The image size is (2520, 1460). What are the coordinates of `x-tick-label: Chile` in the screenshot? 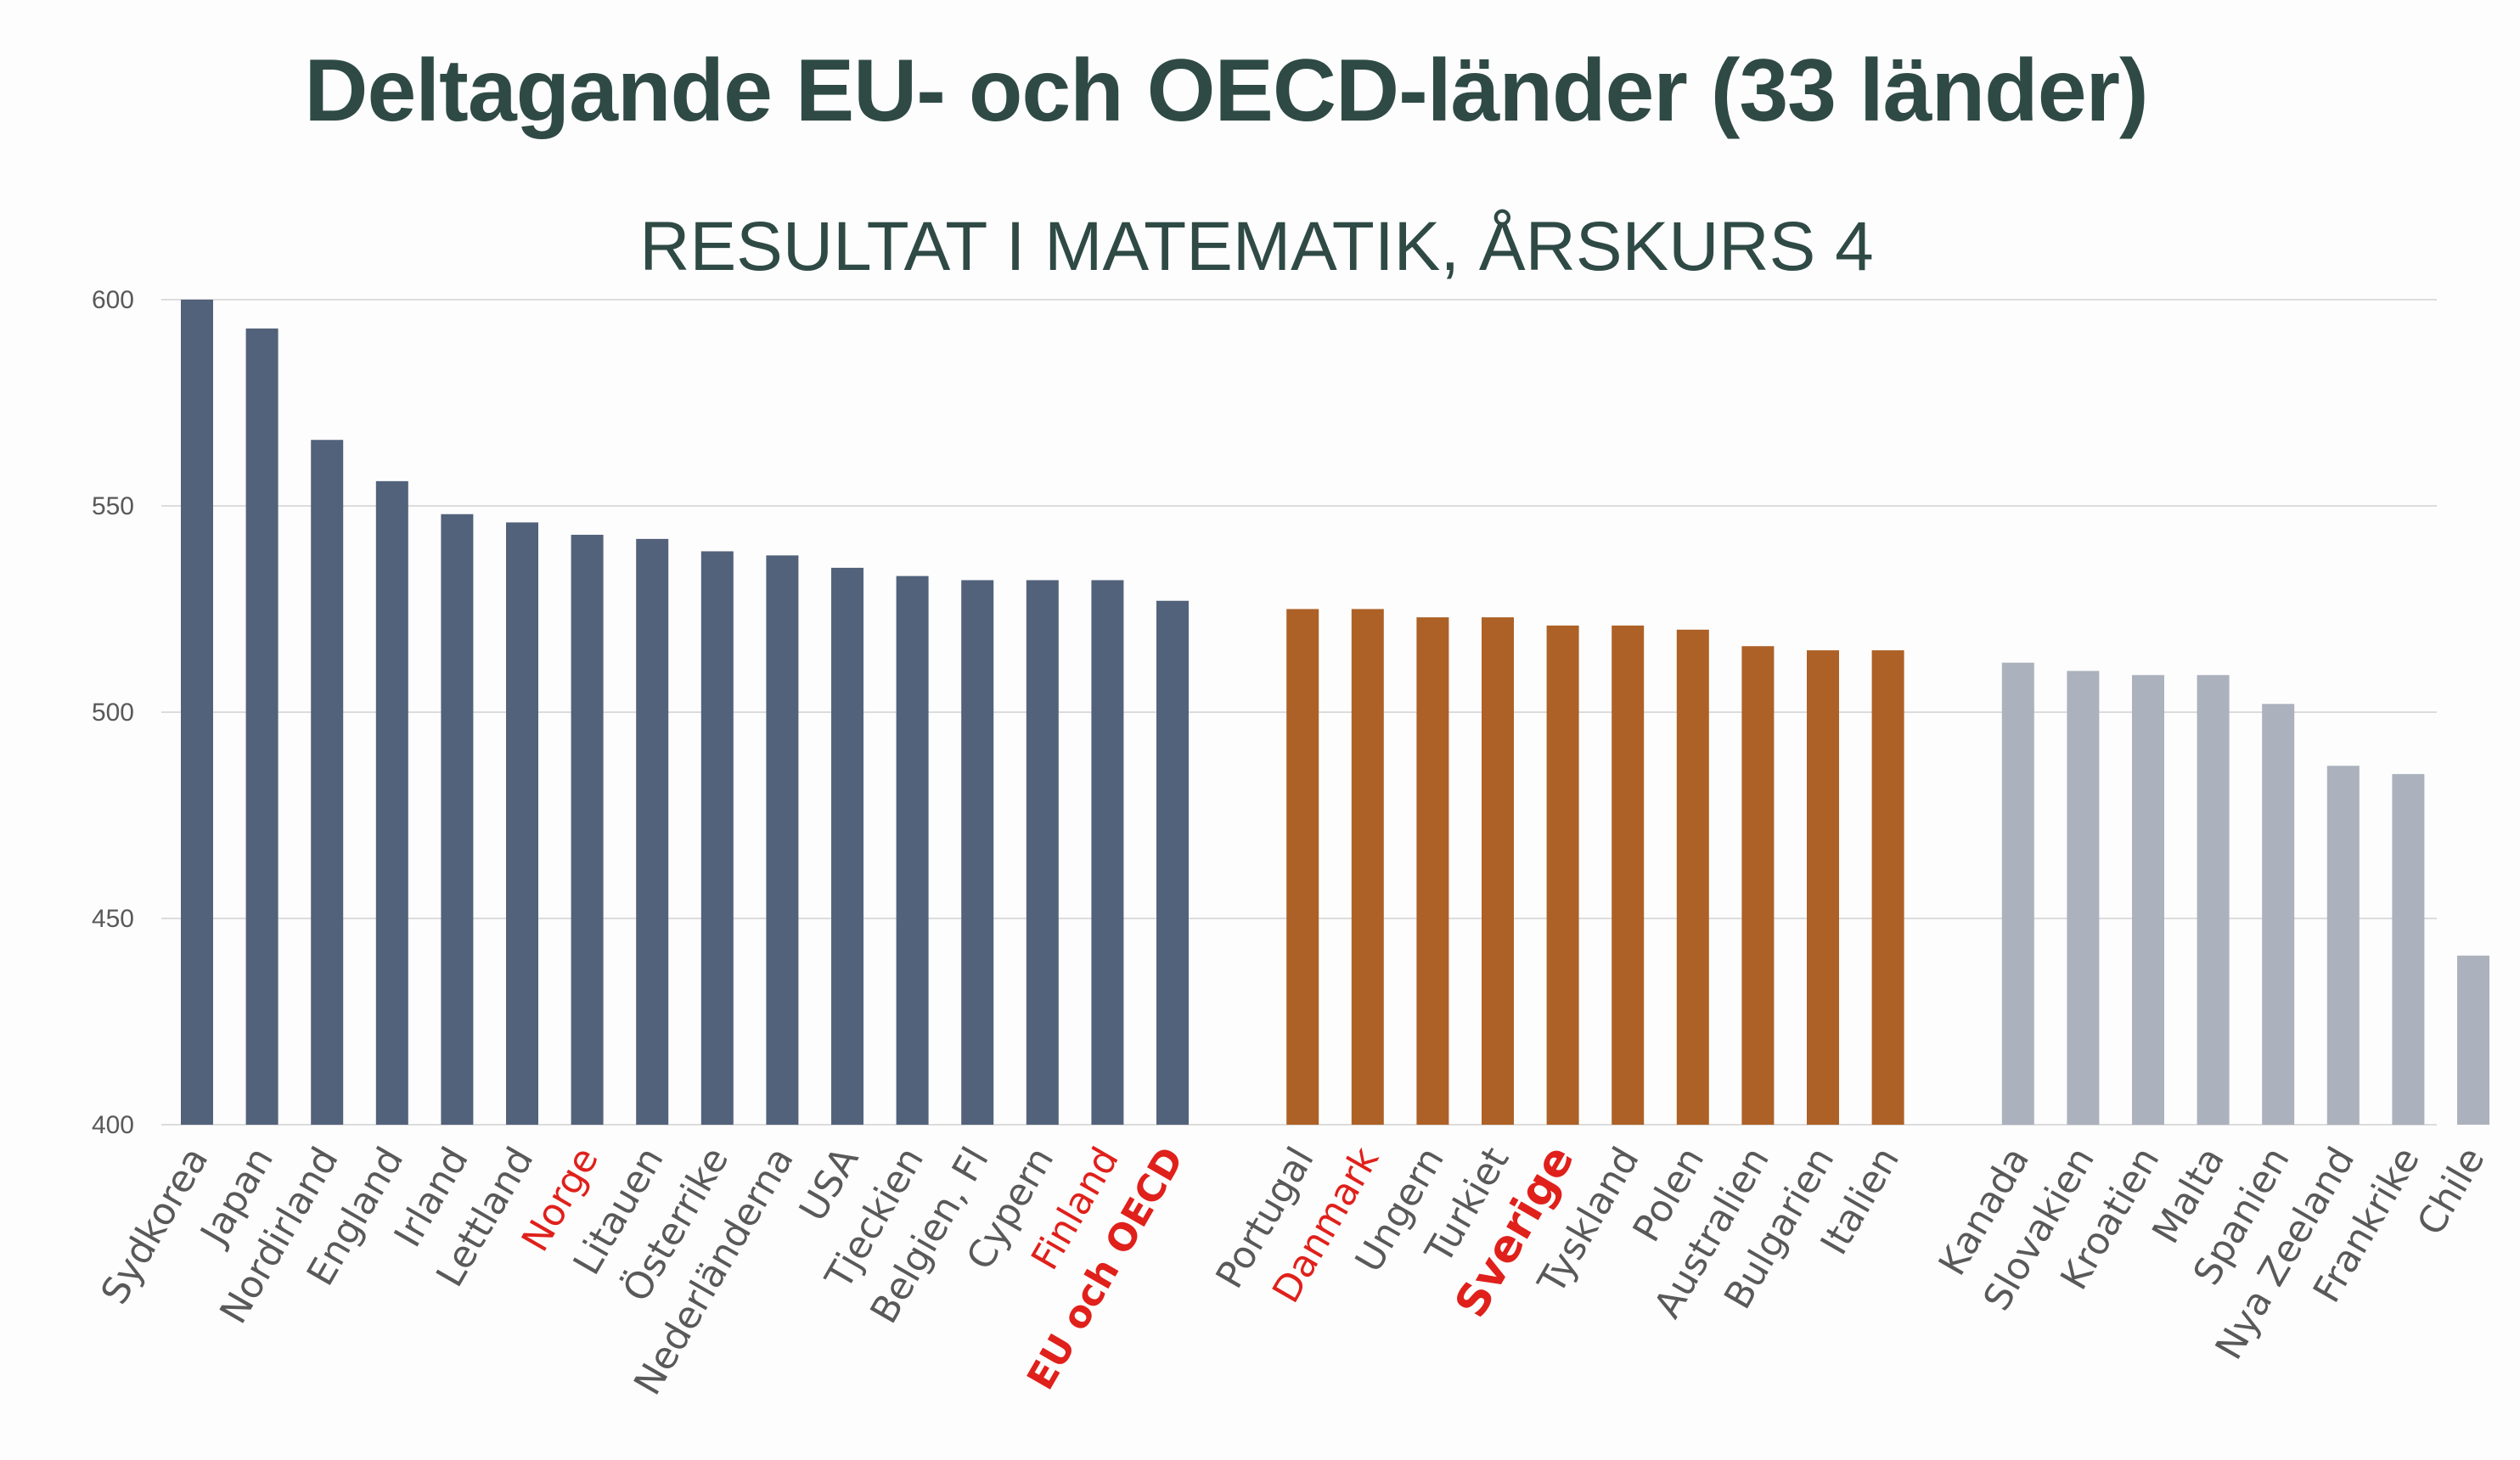 It's located at (2451, 1191).